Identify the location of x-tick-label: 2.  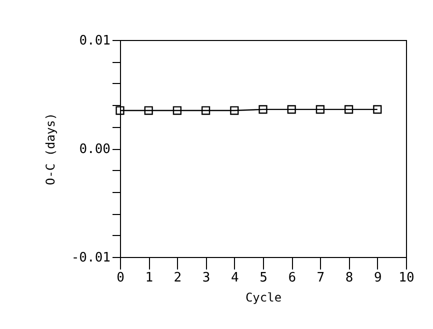
(178, 278).